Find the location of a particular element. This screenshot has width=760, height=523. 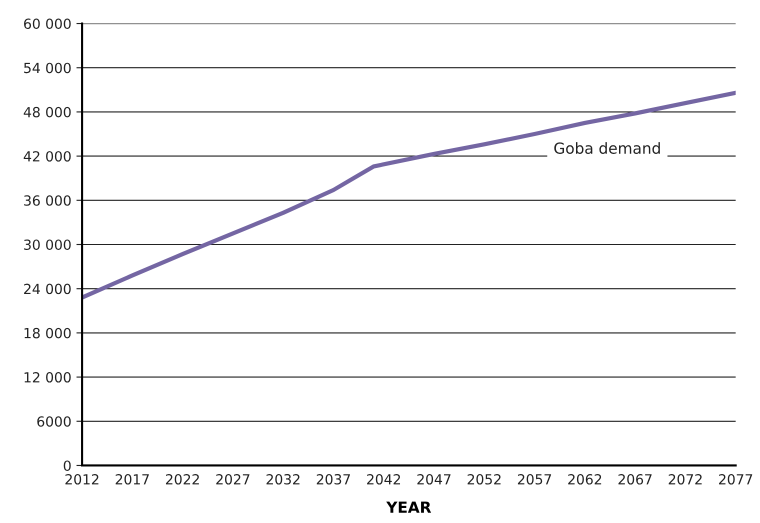

y-tick-label: 0 is located at coordinates (67, 465).